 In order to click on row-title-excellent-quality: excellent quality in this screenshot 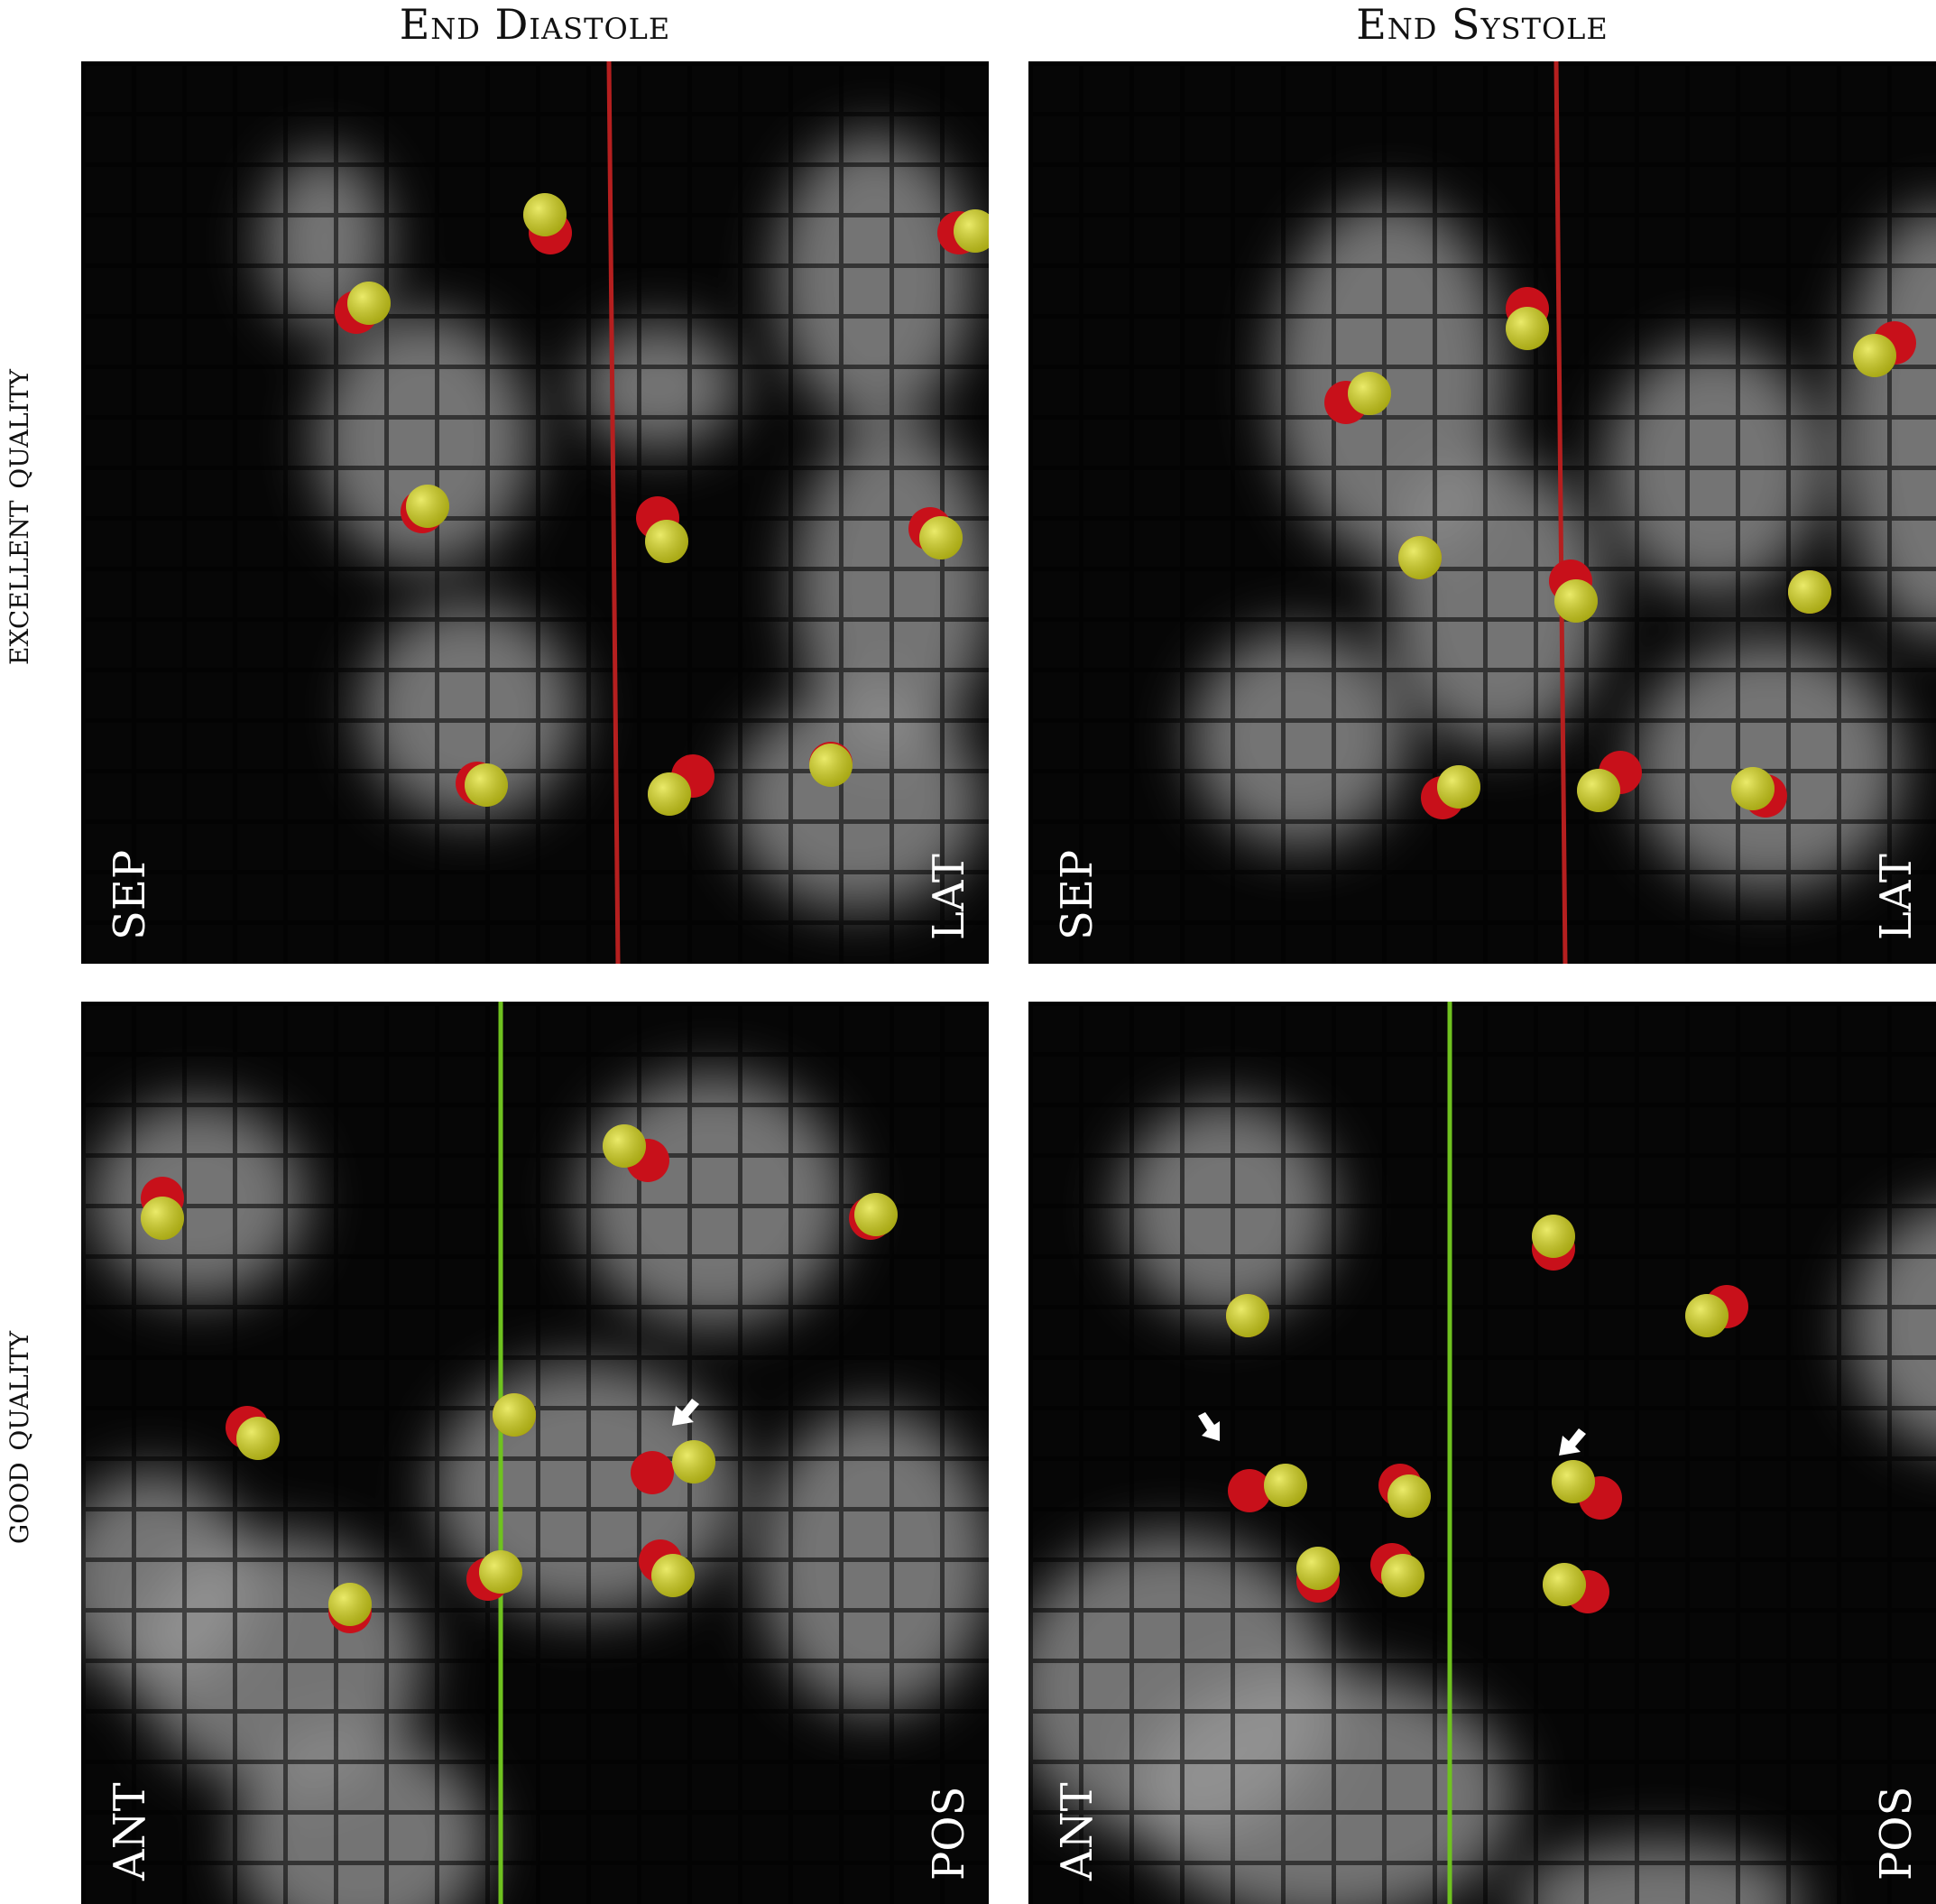, I will do `click(18, 517)`.